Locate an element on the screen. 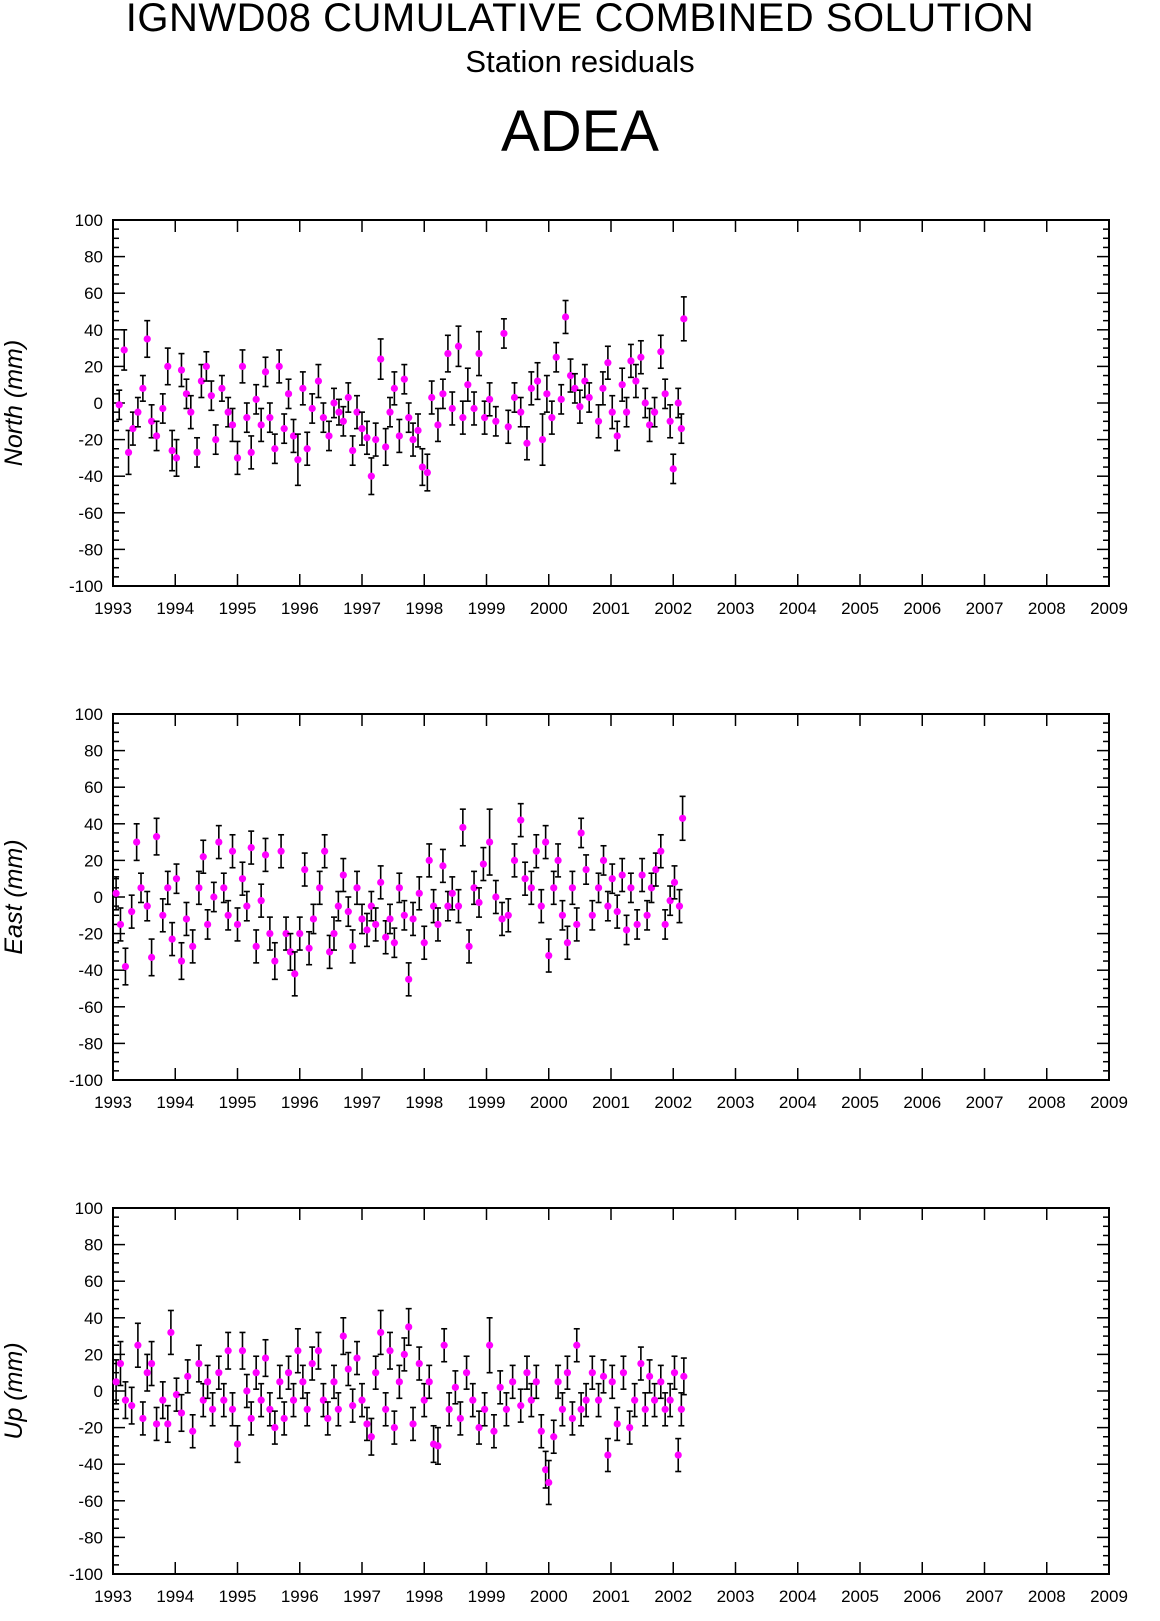 The width and height of the screenshot is (1160, 1621). x-tick-label: 1993 is located at coordinates (113, 1102).